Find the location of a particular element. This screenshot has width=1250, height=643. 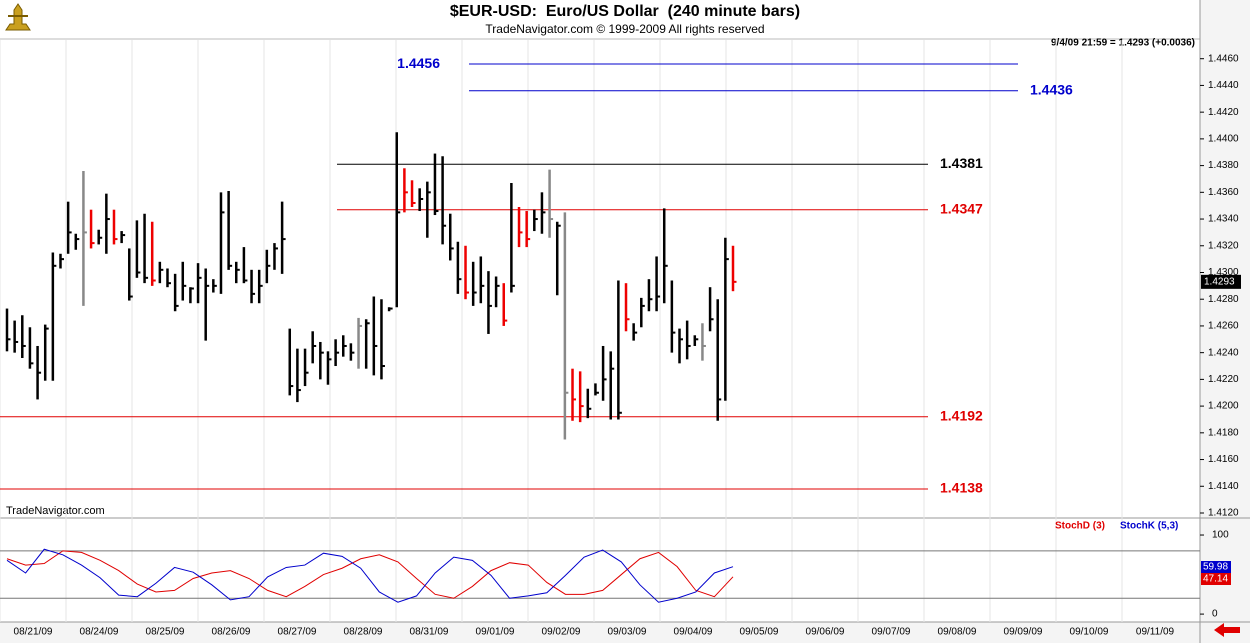

y-tick-label: 1.4380 is located at coordinates (1223, 165).